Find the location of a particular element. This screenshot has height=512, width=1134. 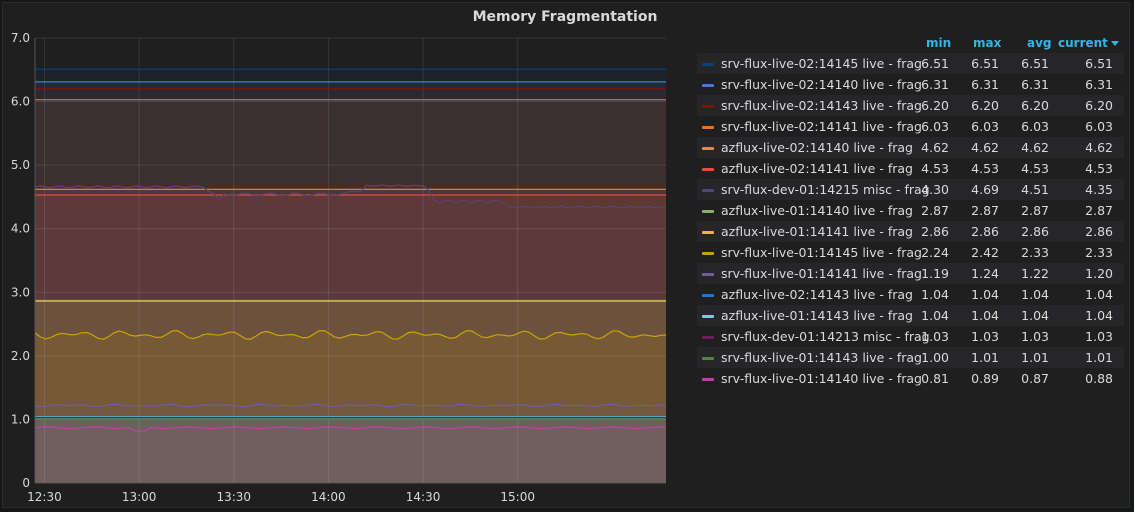

series-current: 1.04 is located at coordinates (1099, 315).